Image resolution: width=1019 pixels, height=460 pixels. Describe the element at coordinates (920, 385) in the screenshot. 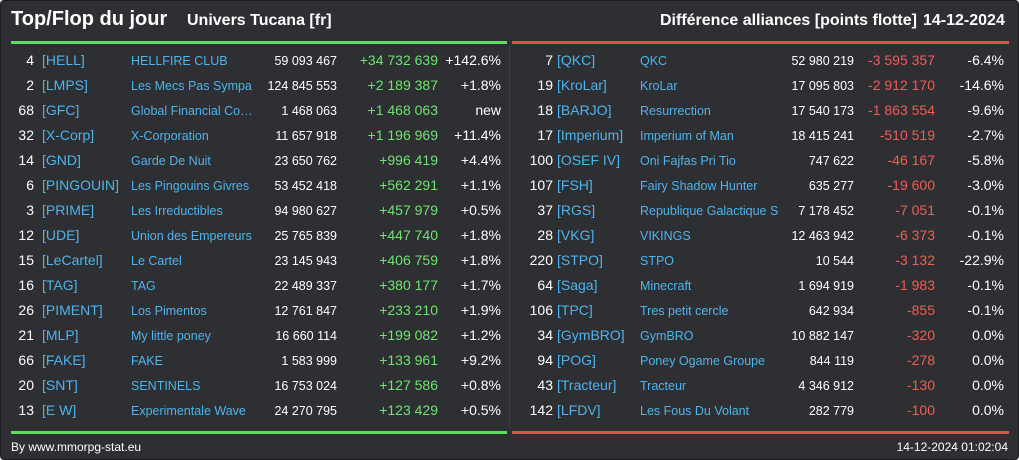

I see `points-difference: -130` at that location.